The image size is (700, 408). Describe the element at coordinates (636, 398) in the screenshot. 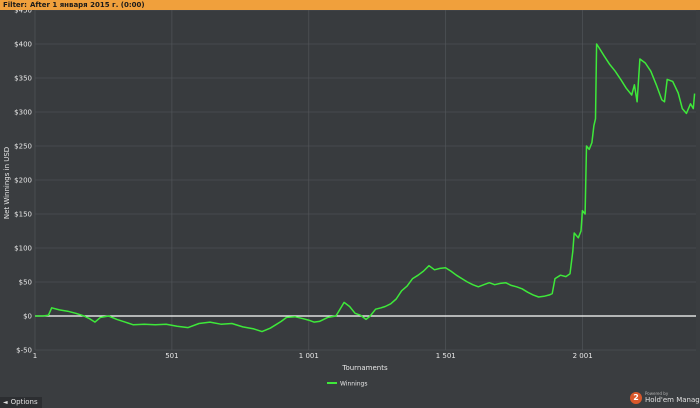

I see `holdem-manager-logo-icon: 2` at that location.